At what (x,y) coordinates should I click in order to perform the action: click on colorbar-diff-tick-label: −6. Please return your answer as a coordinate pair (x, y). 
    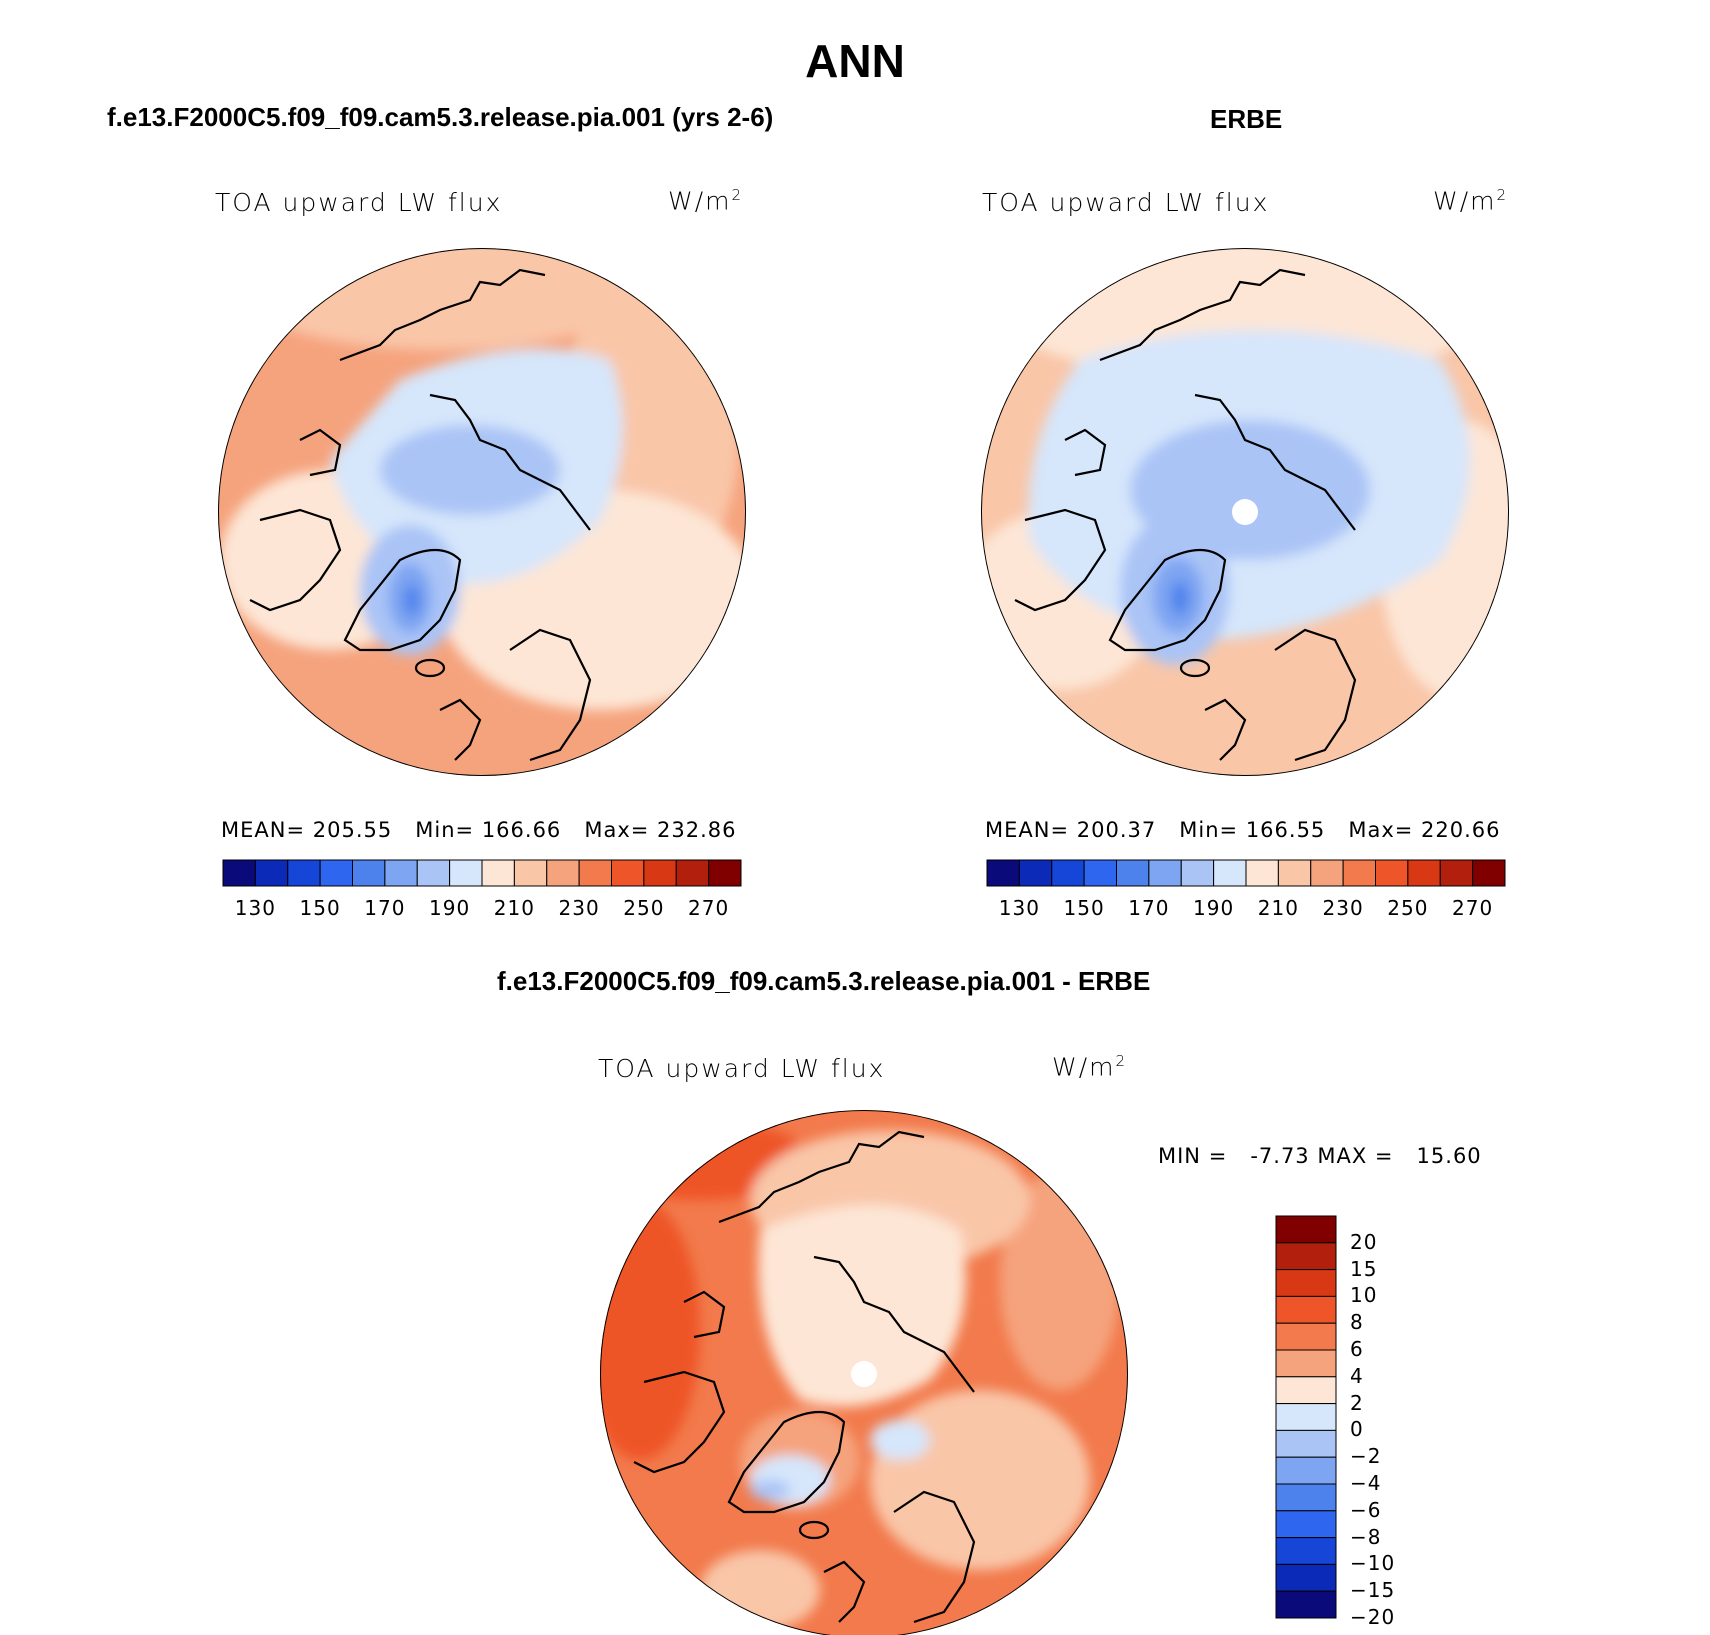
    Looking at the image, I should click on (1366, 1509).